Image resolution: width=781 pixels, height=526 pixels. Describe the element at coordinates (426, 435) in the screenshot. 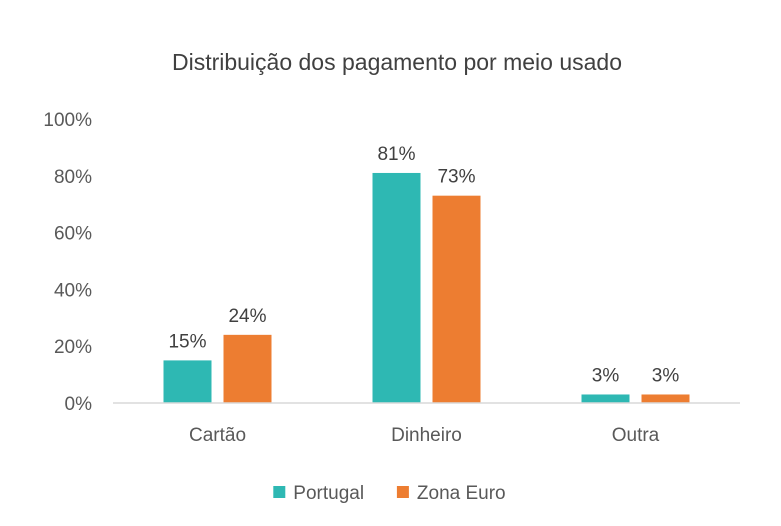

I see `category-label: Dinheiro` at that location.